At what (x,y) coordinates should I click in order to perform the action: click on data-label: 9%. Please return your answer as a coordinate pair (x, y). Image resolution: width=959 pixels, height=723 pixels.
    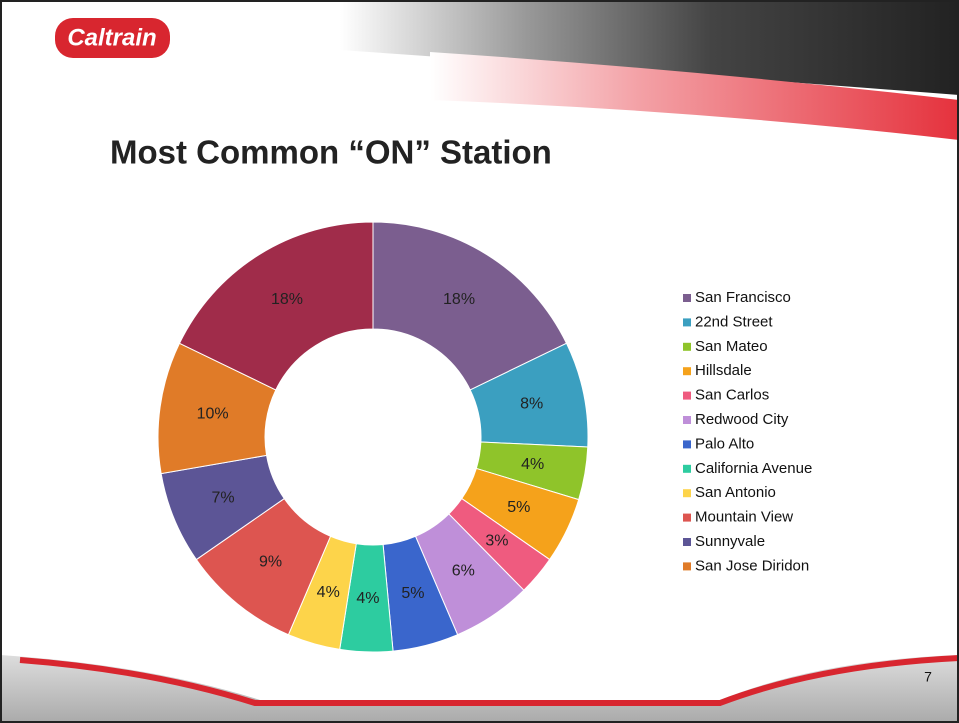
    Looking at the image, I should click on (270, 562).